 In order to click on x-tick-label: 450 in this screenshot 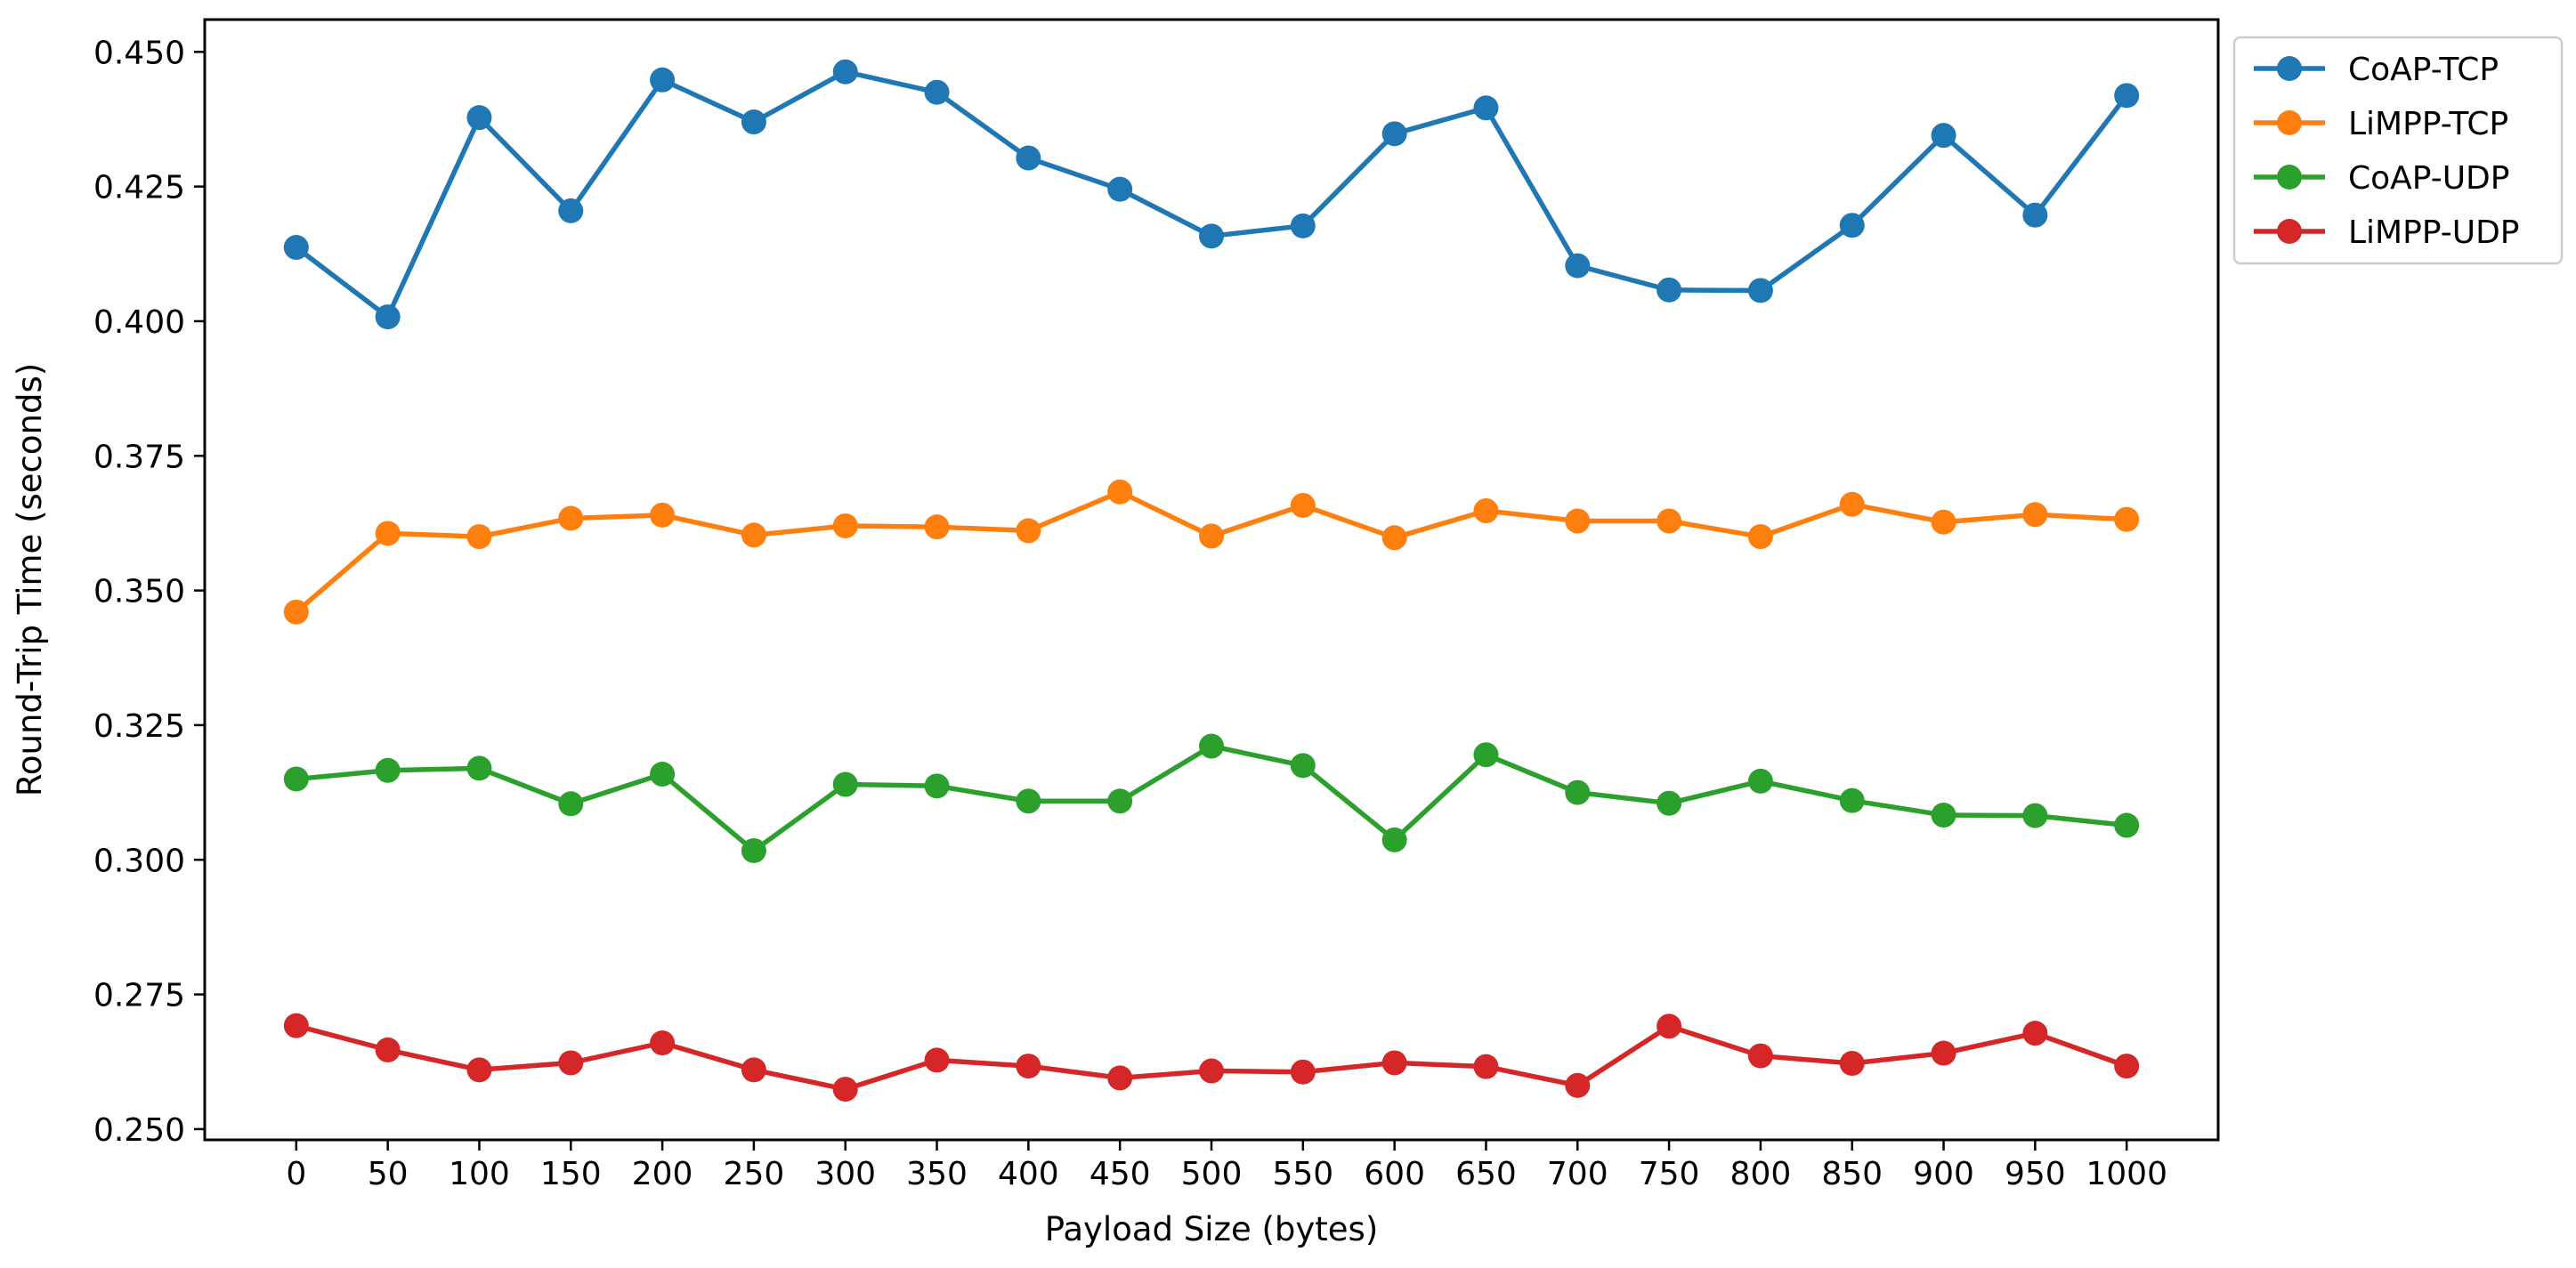, I will do `click(1120, 1174)`.